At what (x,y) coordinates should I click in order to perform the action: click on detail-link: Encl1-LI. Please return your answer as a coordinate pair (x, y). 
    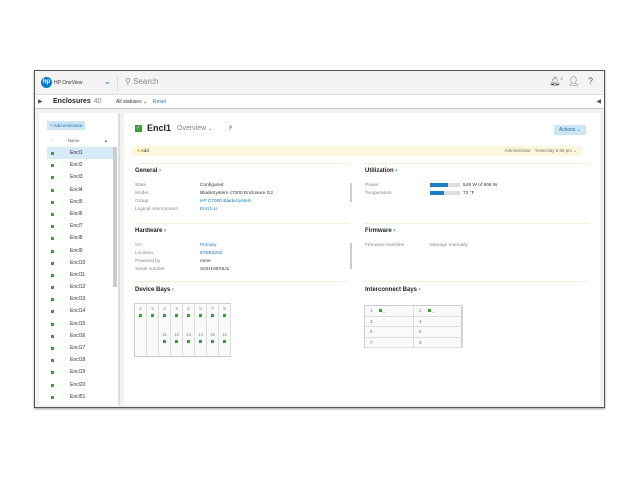
    Looking at the image, I should click on (209, 209).